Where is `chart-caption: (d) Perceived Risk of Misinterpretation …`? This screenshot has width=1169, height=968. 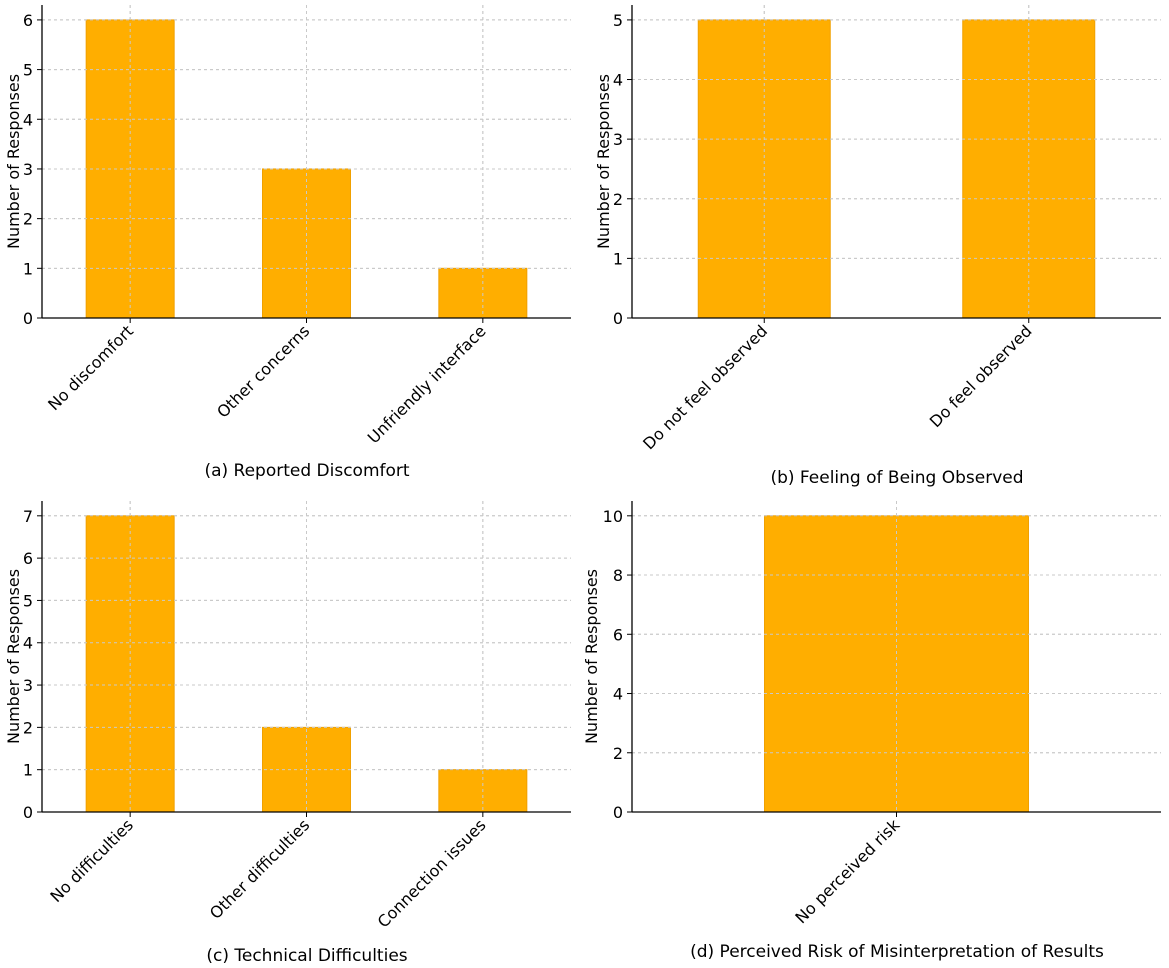 chart-caption: (d) Perceived Risk of Misinterpretation … is located at coordinates (897, 952).